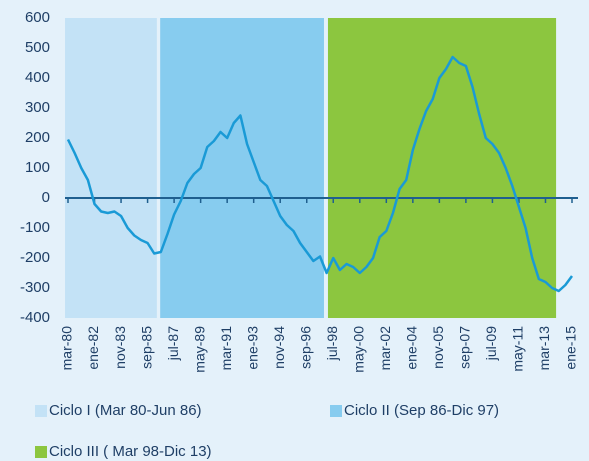 This screenshot has height=461, width=589. What do you see at coordinates (35, 227) in the screenshot?
I see `y-tick-label: -100` at bounding box center [35, 227].